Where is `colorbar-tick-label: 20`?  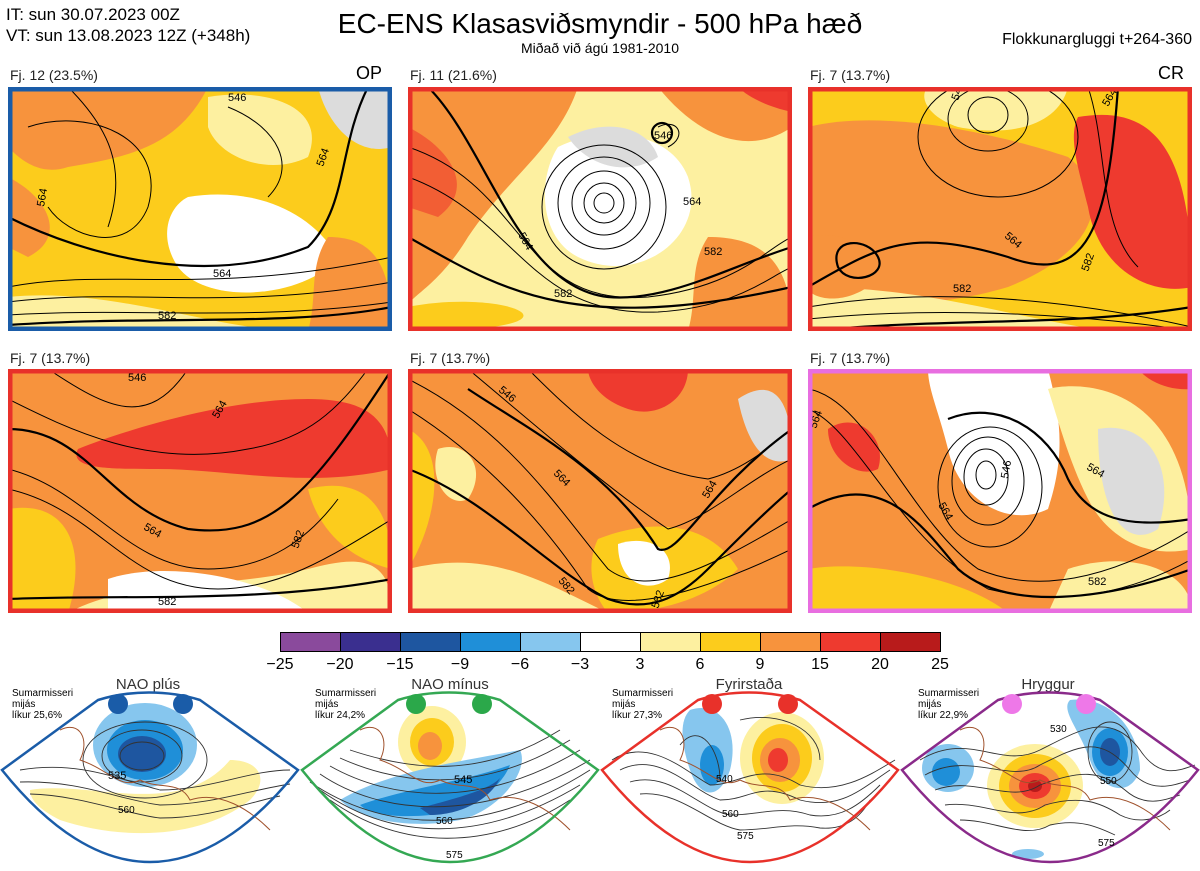
colorbar-tick-label: 20 is located at coordinates (880, 664).